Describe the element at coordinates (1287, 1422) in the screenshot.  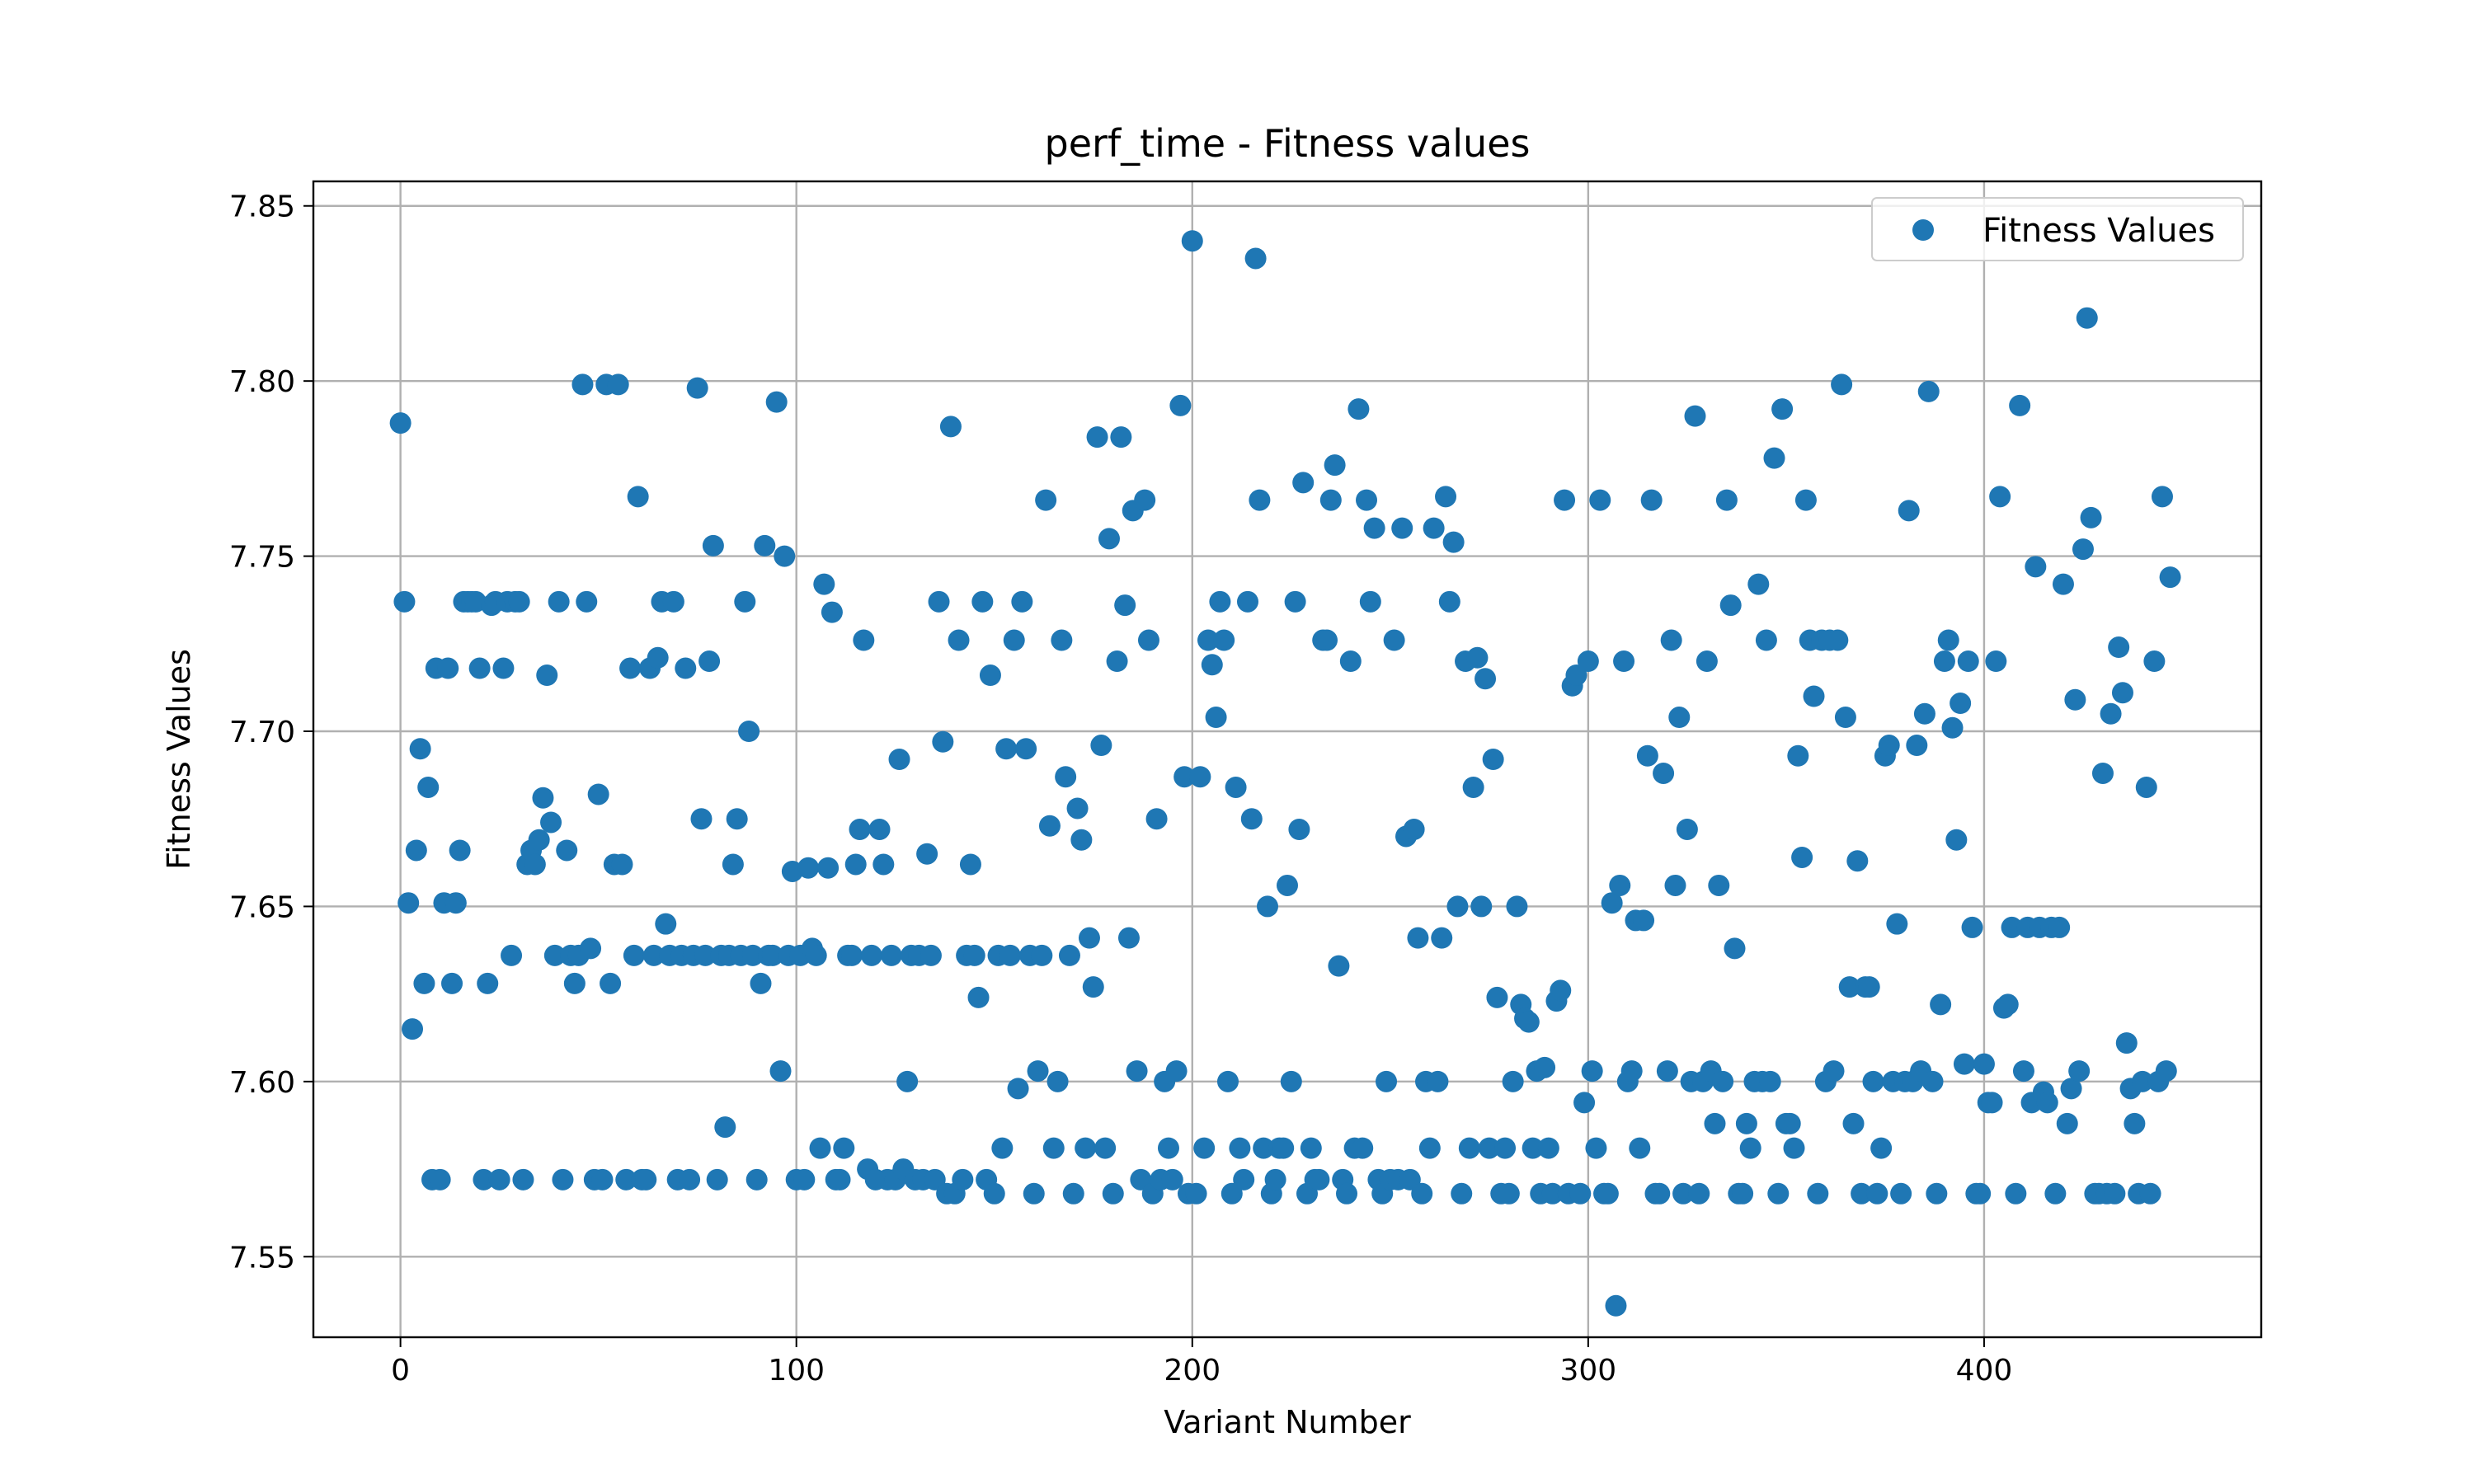
I see `x-axis-label: Variant Number` at that location.